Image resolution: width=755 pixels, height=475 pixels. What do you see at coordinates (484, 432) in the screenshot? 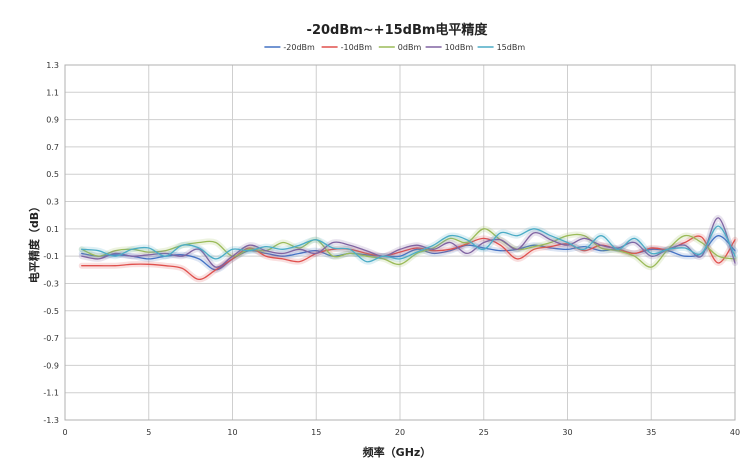
I see `x-tick-label: 25` at bounding box center [484, 432].